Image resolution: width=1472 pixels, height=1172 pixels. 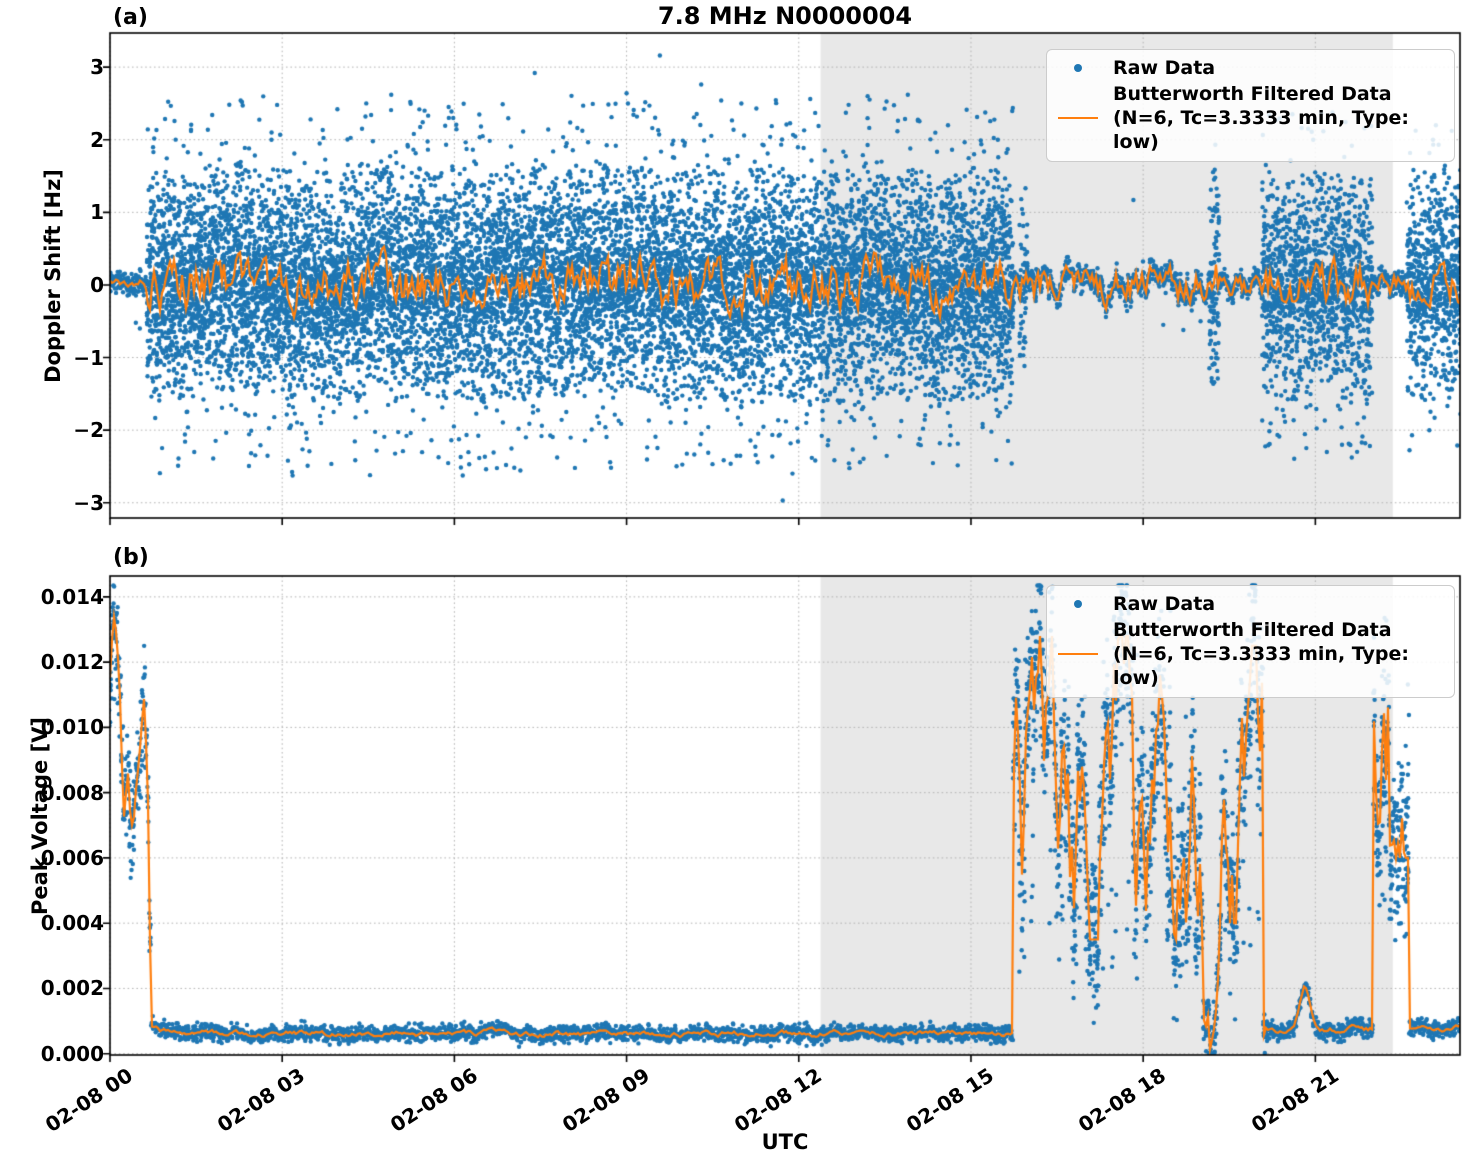 I want to click on y-tick-label: 0.008, so click(x=72, y=792).